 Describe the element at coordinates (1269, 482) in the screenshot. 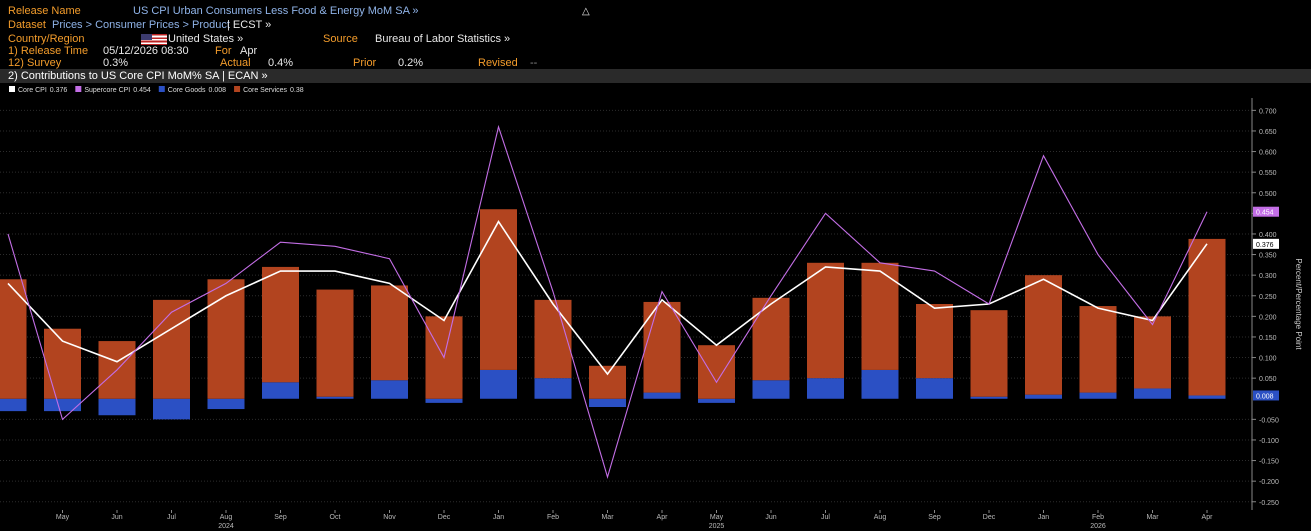

I see `y-tick-label: -0.200` at that location.